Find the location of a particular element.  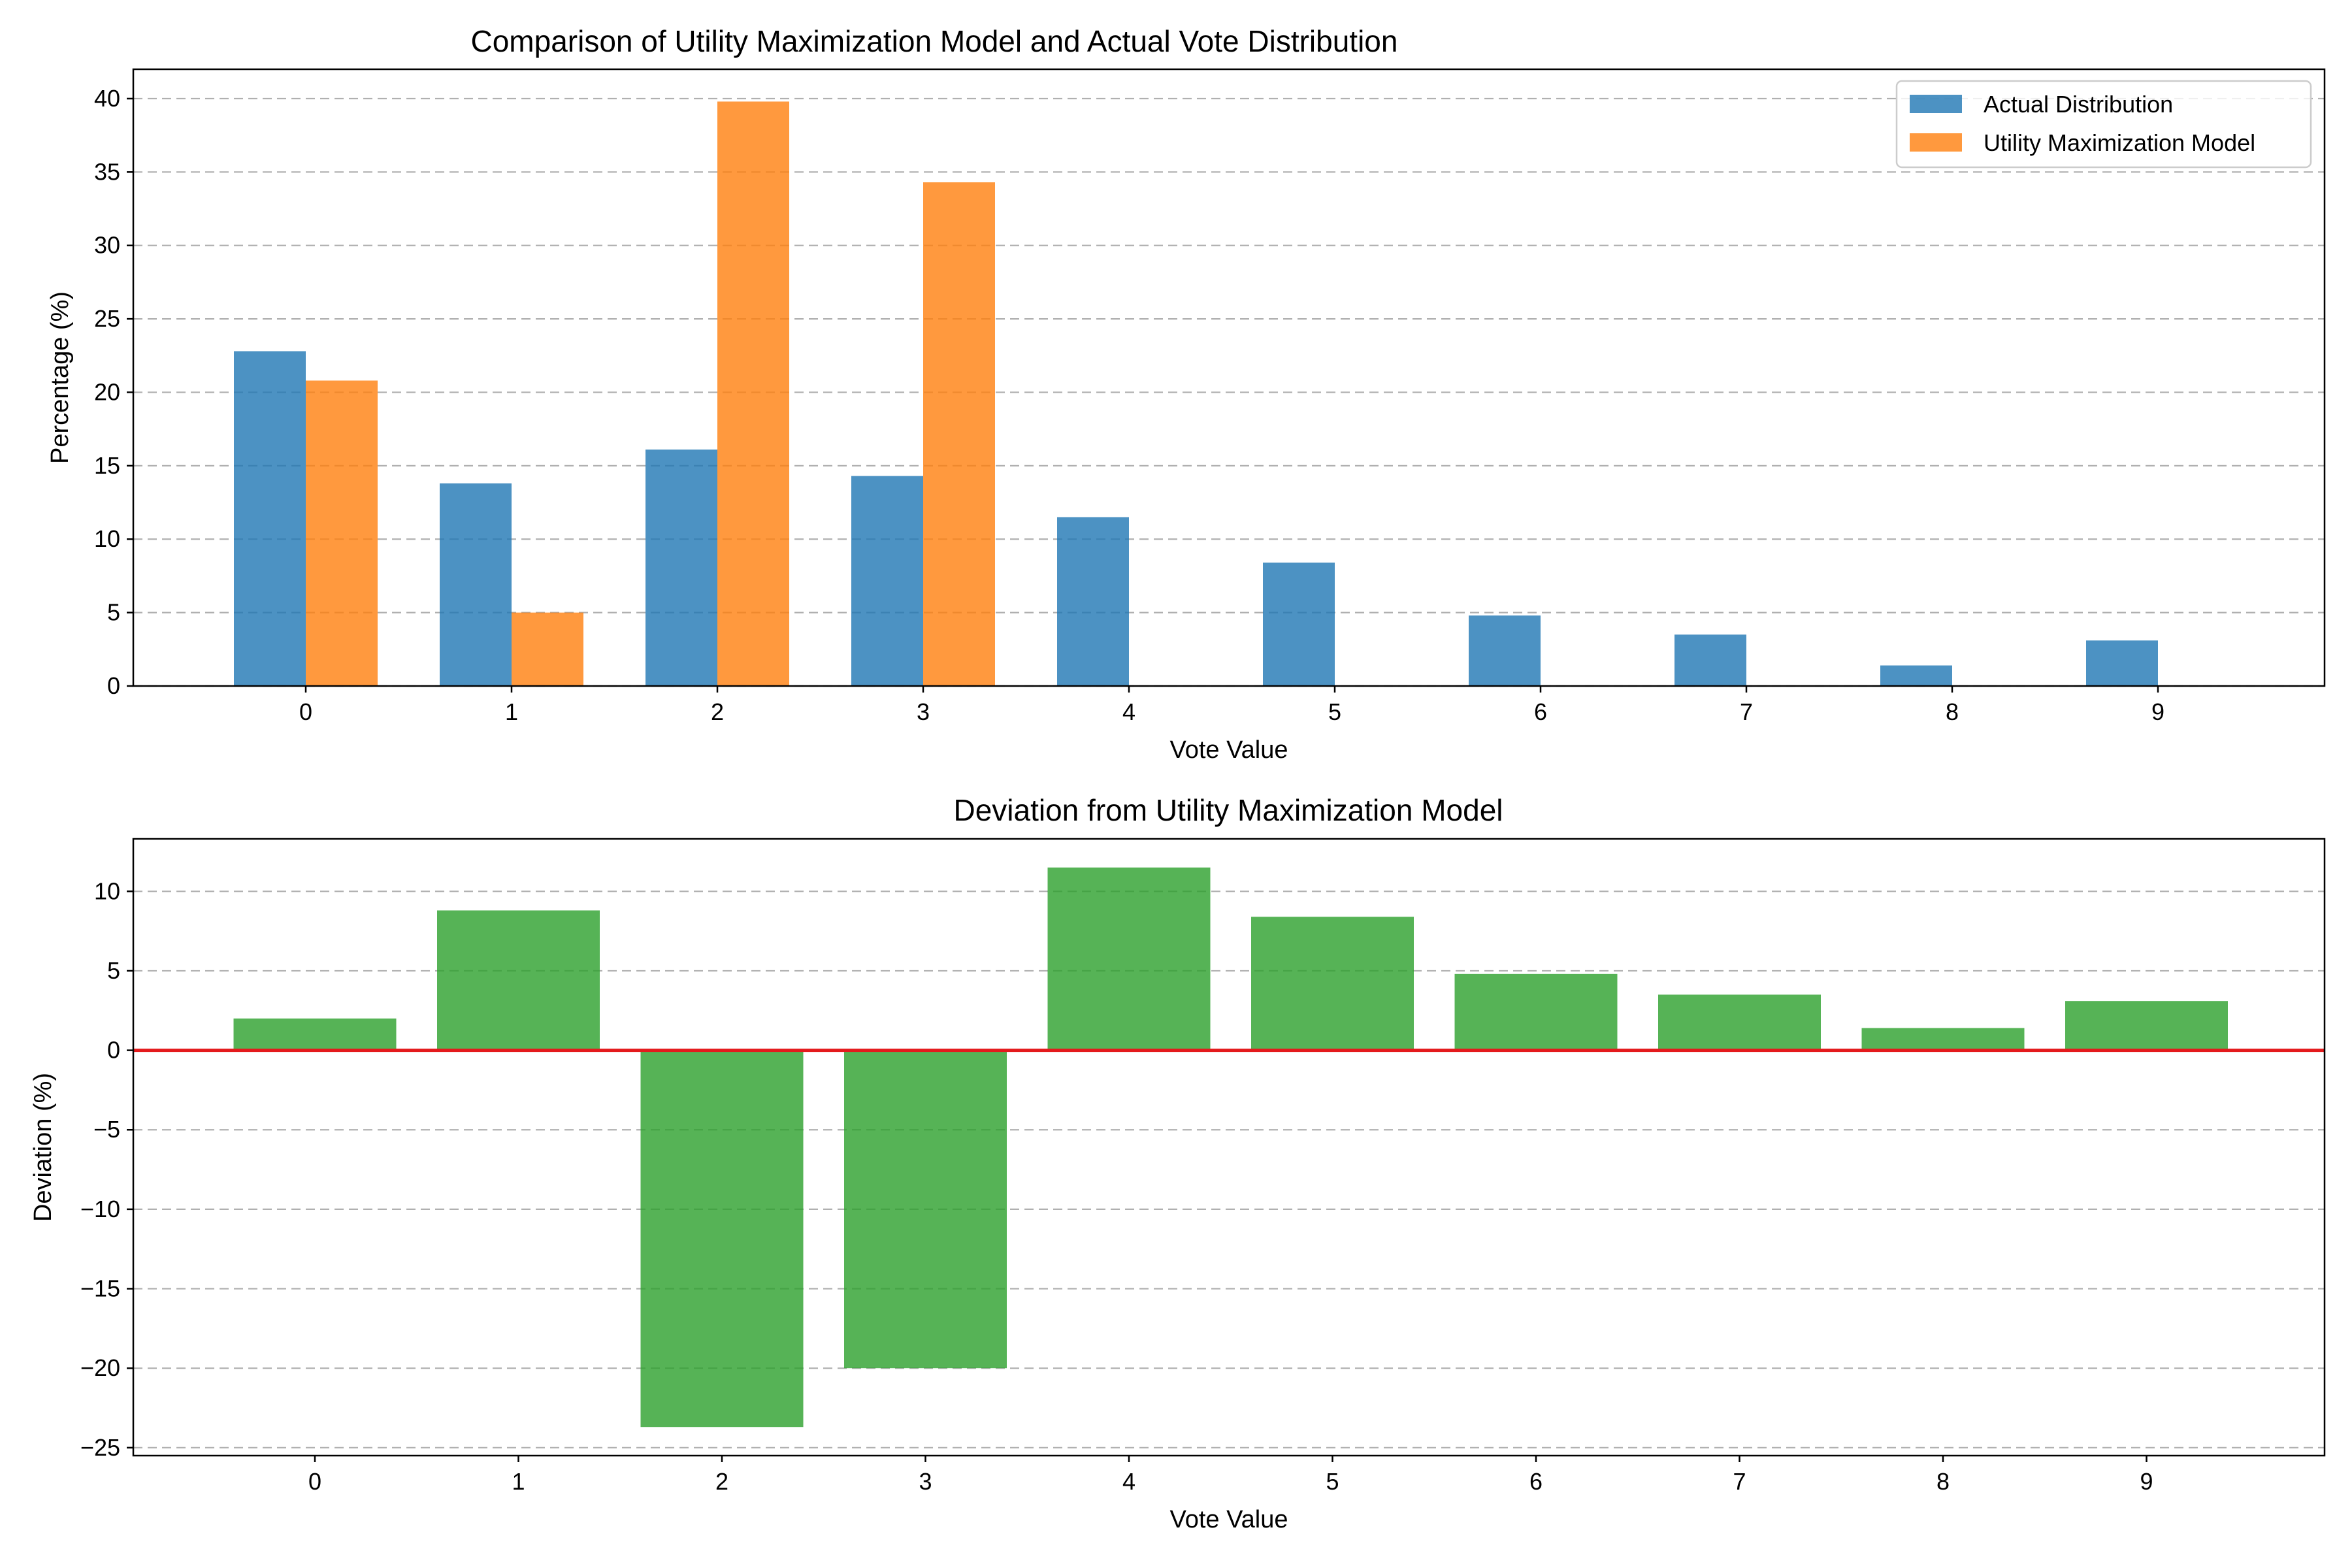

bottom-x-tick-label: 2 is located at coordinates (721, 1481).